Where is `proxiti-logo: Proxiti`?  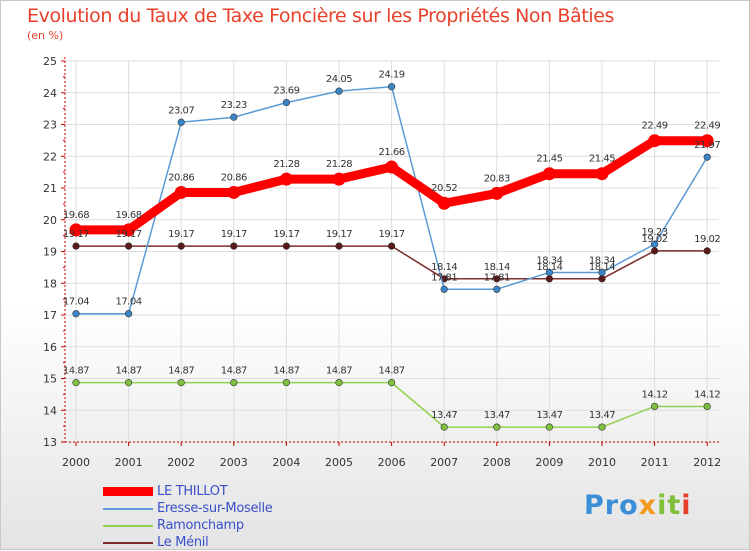
proxiti-logo: Proxiti is located at coordinates (638, 505).